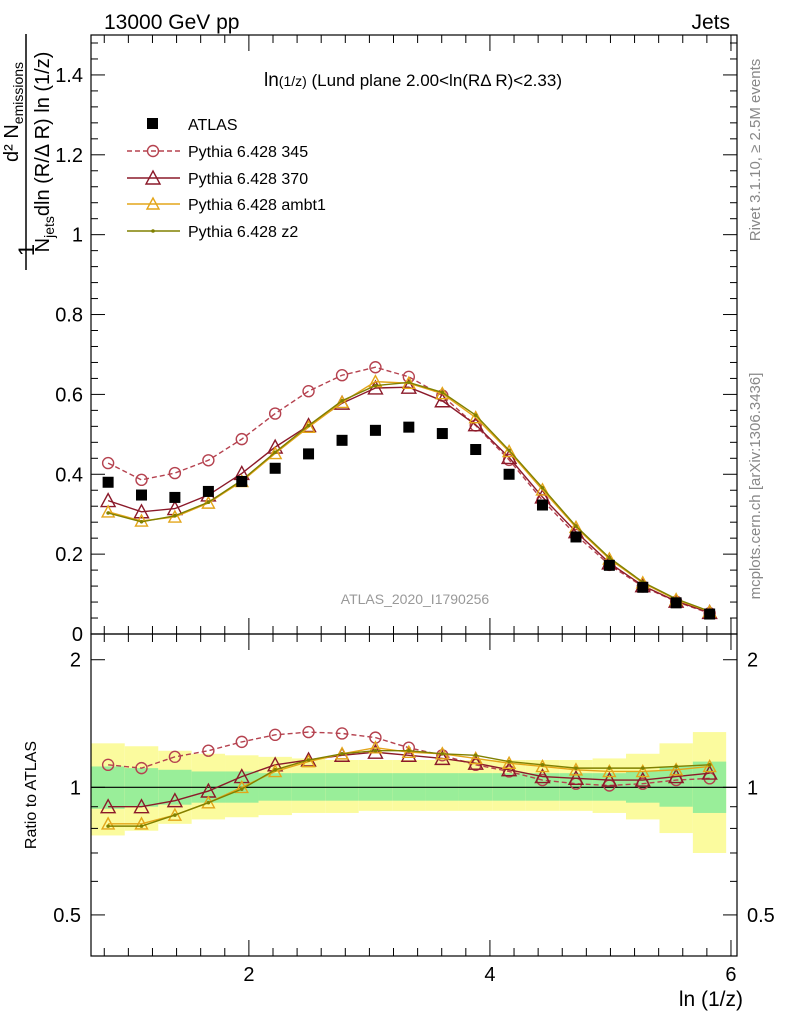 Image resolution: width=786 pixels, height=1024 pixels. What do you see at coordinates (69, 555) in the screenshot?
I see `main-y-tick-label: 0.2` at bounding box center [69, 555].